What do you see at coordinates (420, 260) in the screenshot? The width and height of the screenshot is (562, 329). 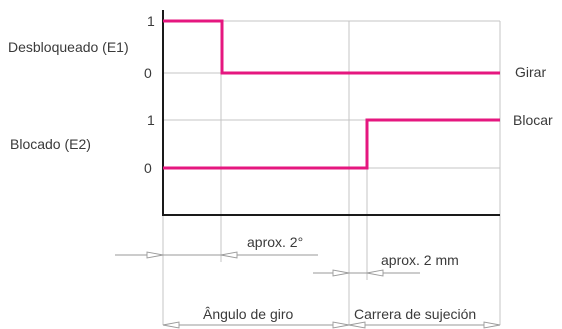 I see `dimension-stroke-label: aprox. 2 mm` at bounding box center [420, 260].